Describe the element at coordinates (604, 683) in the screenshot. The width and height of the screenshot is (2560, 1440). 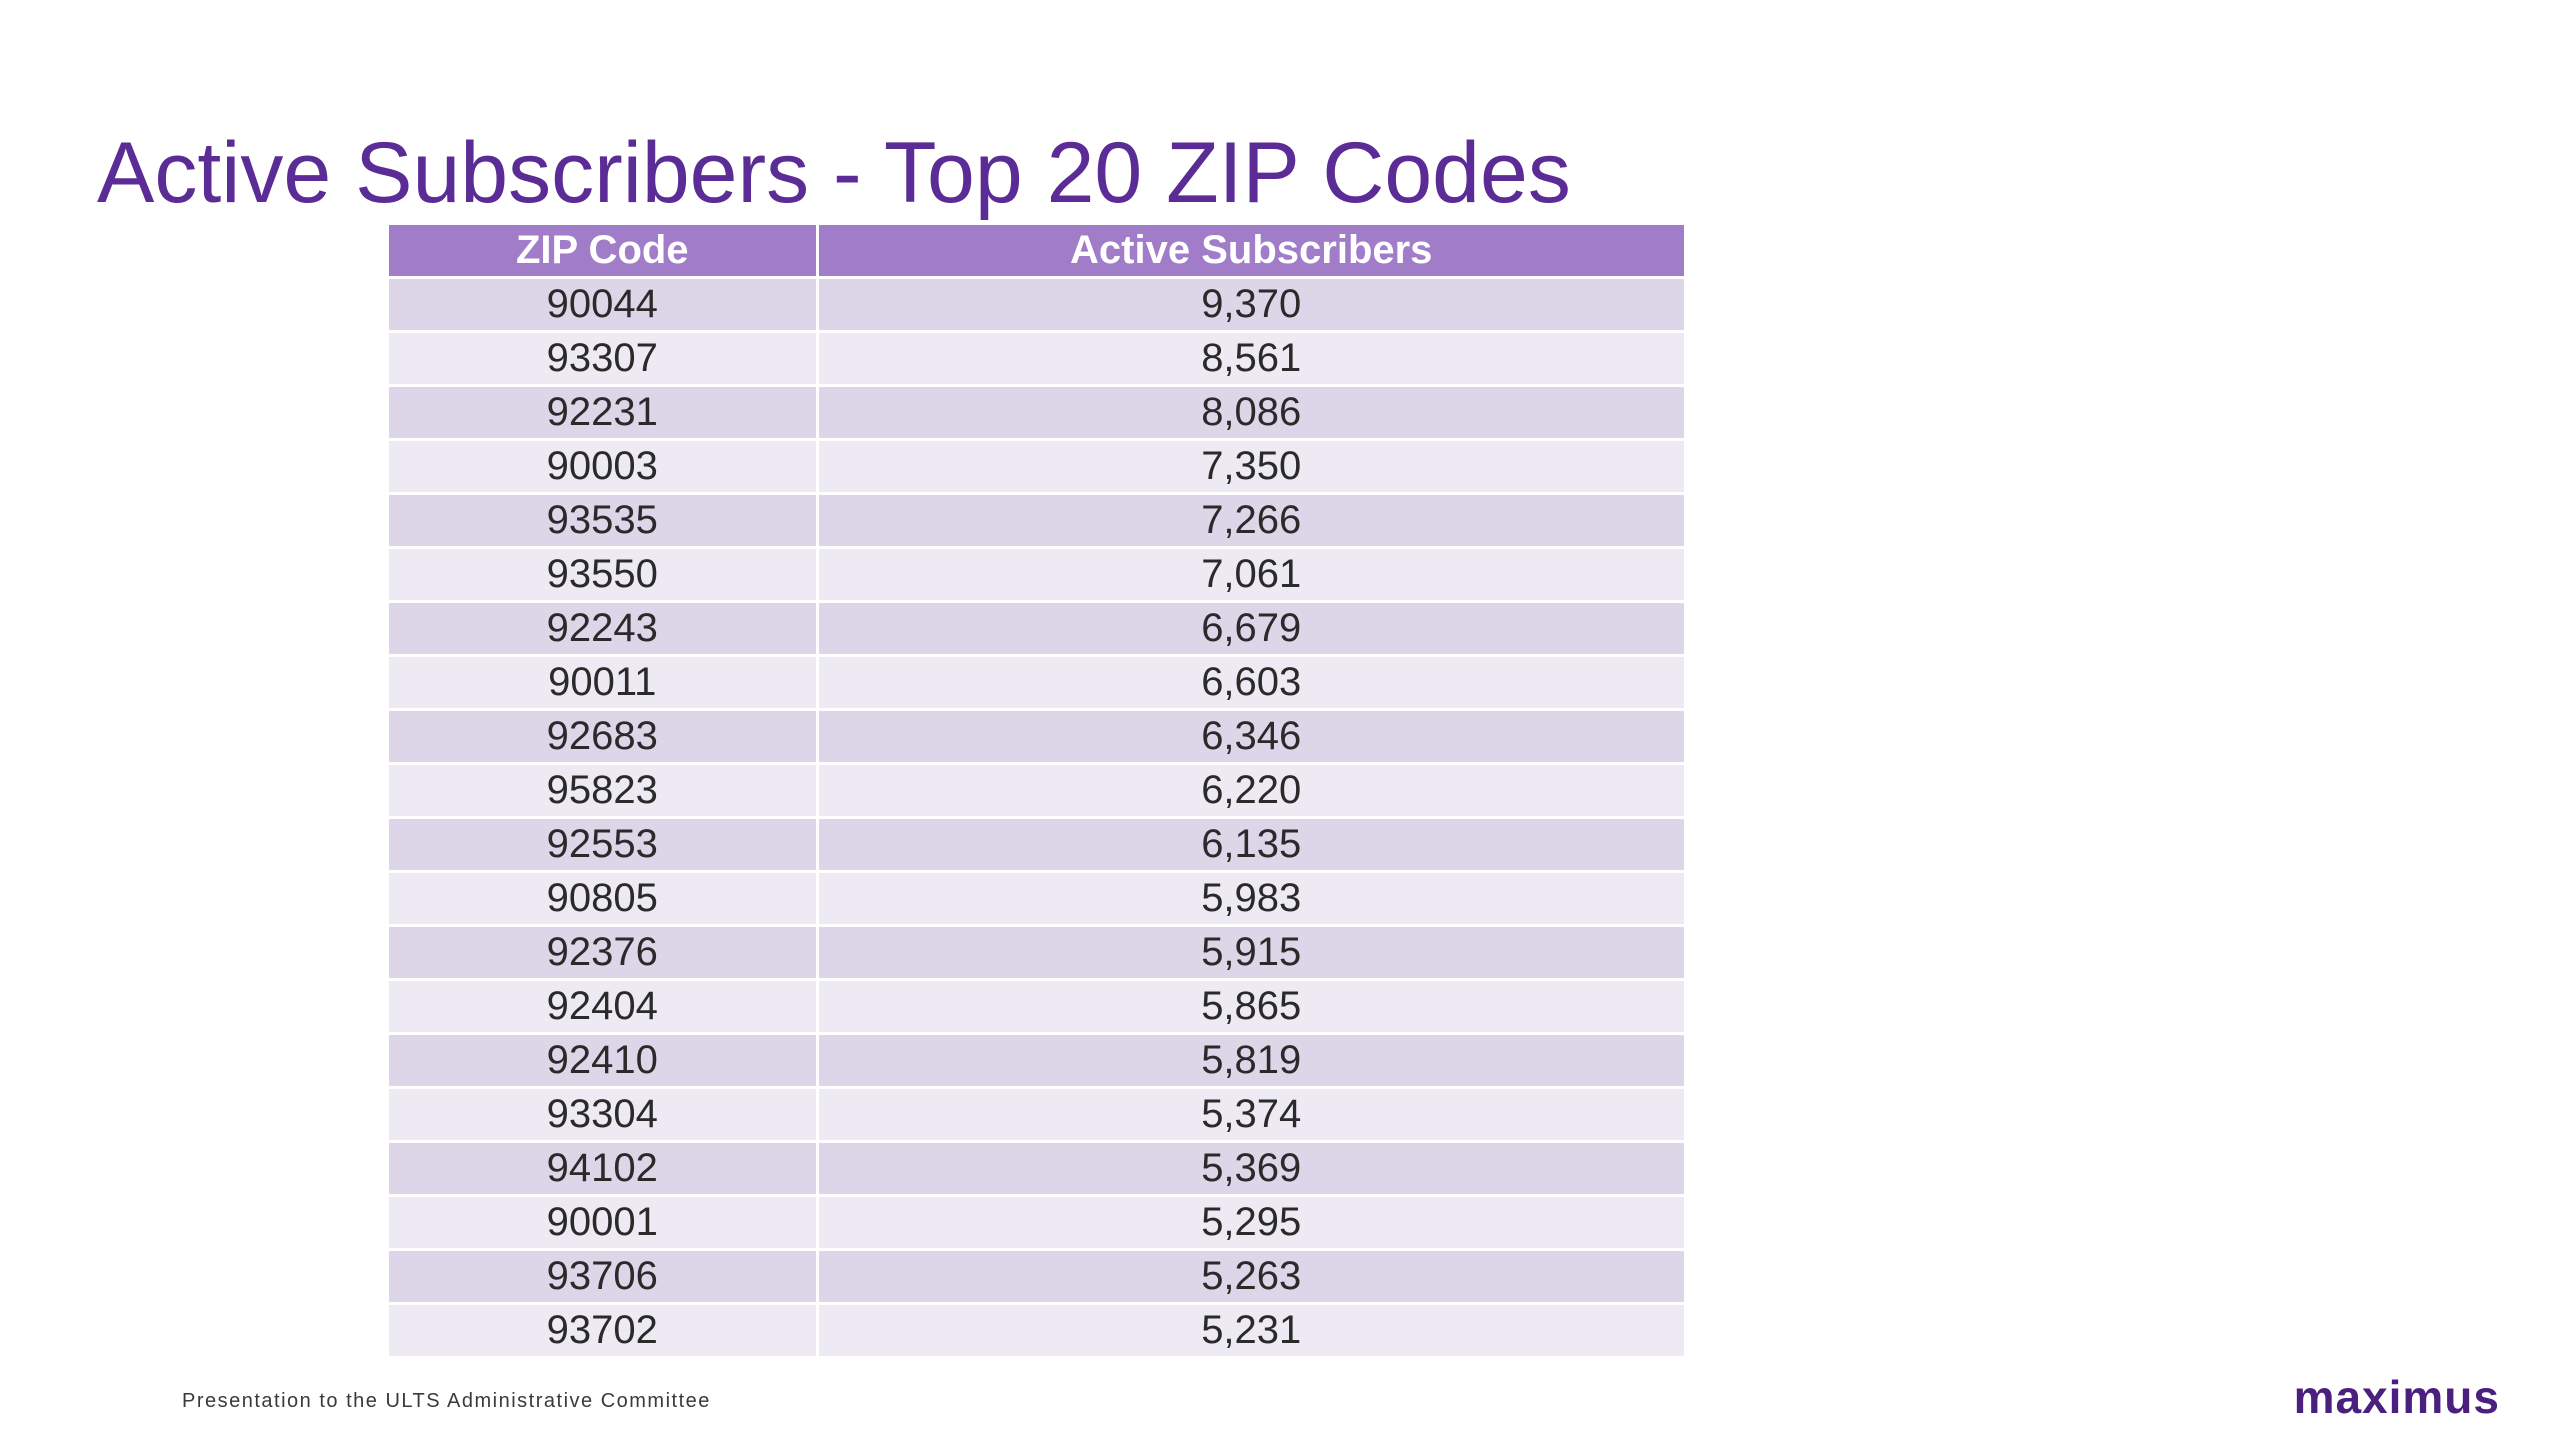
I see `zip-code-cell: 90011` at that location.